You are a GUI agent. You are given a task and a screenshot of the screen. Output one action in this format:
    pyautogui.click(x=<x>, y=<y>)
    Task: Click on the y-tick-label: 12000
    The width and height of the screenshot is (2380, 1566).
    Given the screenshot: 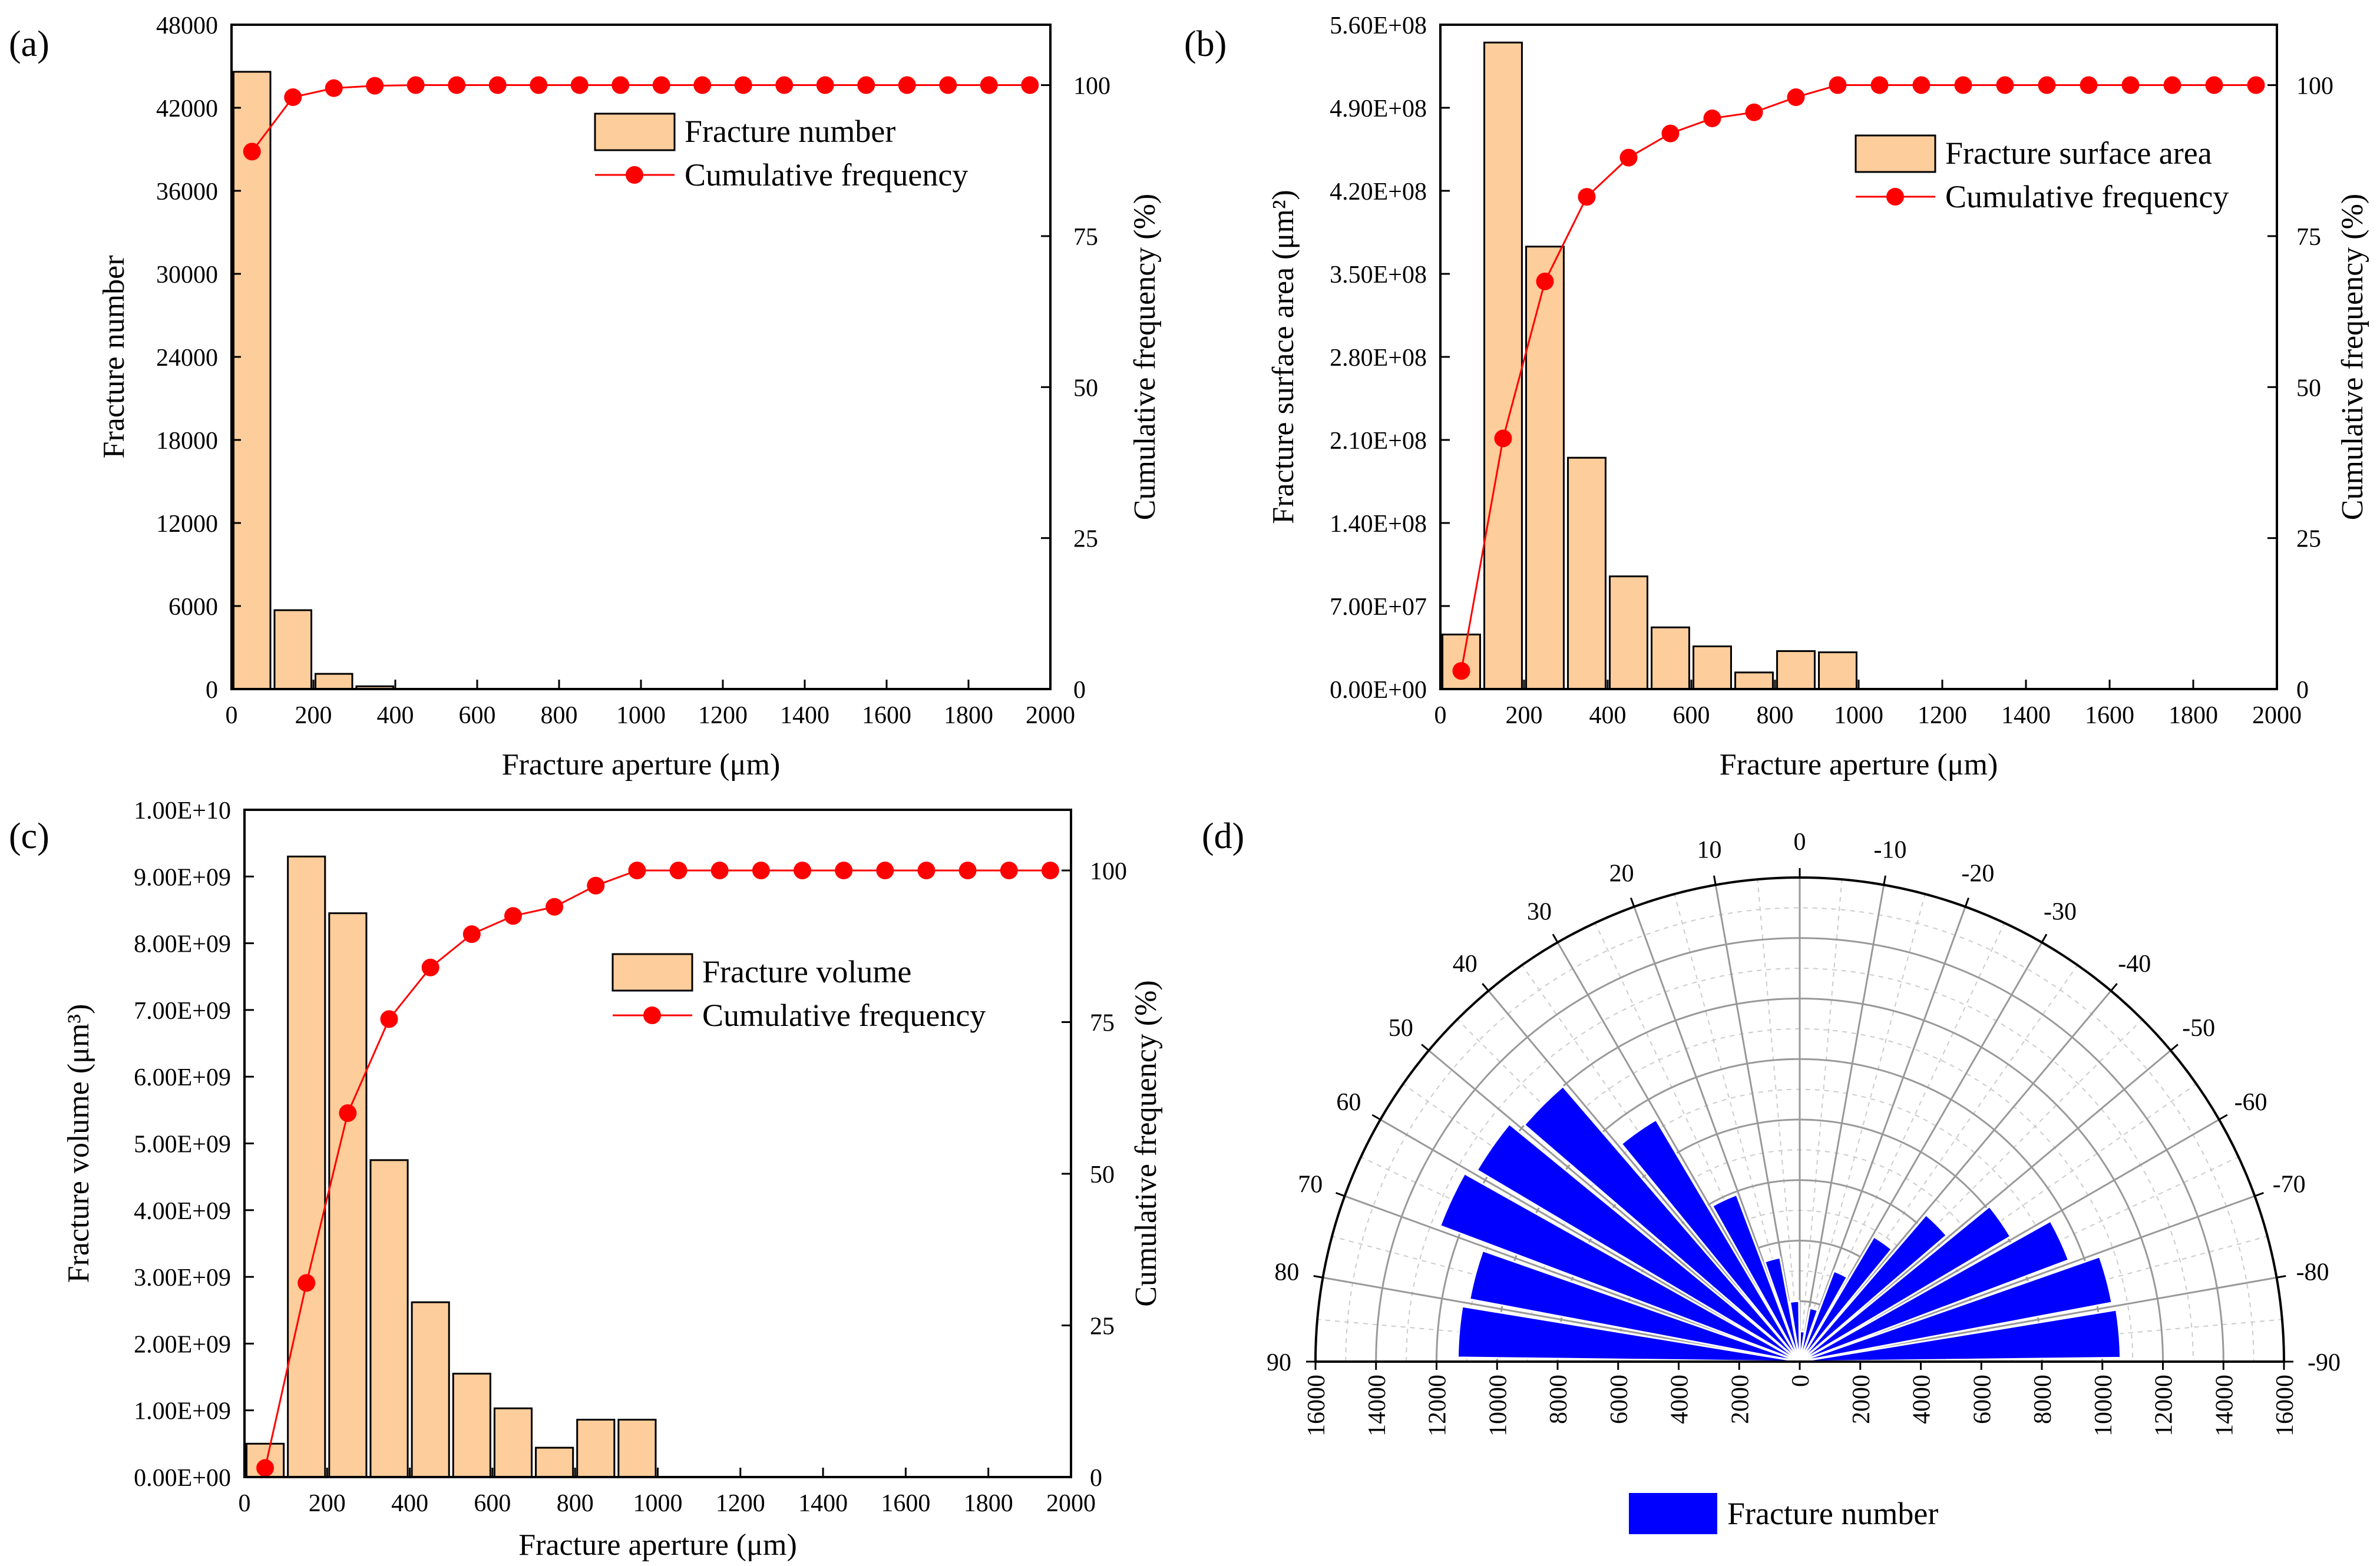 What is the action you would take?
    pyautogui.click(x=187, y=524)
    